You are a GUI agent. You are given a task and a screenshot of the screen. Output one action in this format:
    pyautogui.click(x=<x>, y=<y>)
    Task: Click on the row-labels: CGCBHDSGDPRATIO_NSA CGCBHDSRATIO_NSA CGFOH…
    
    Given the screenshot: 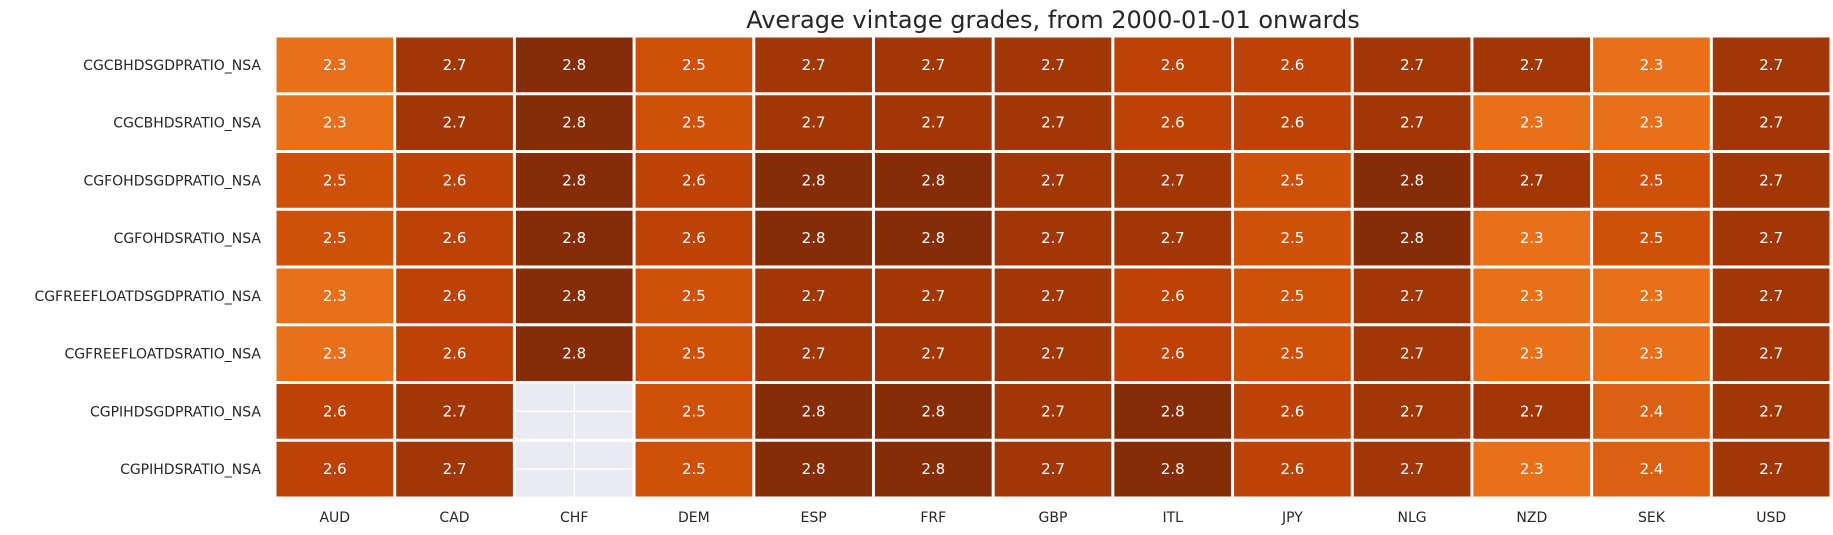 What is the action you would take?
    pyautogui.click(x=147, y=268)
    